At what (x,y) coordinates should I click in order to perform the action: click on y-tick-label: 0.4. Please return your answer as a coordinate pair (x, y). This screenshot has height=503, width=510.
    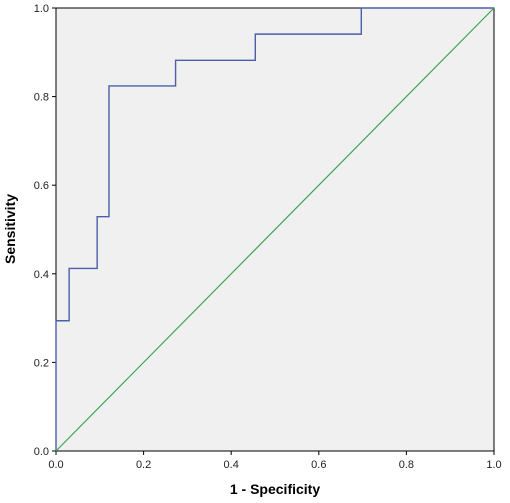
    Looking at the image, I should click on (41, 275).